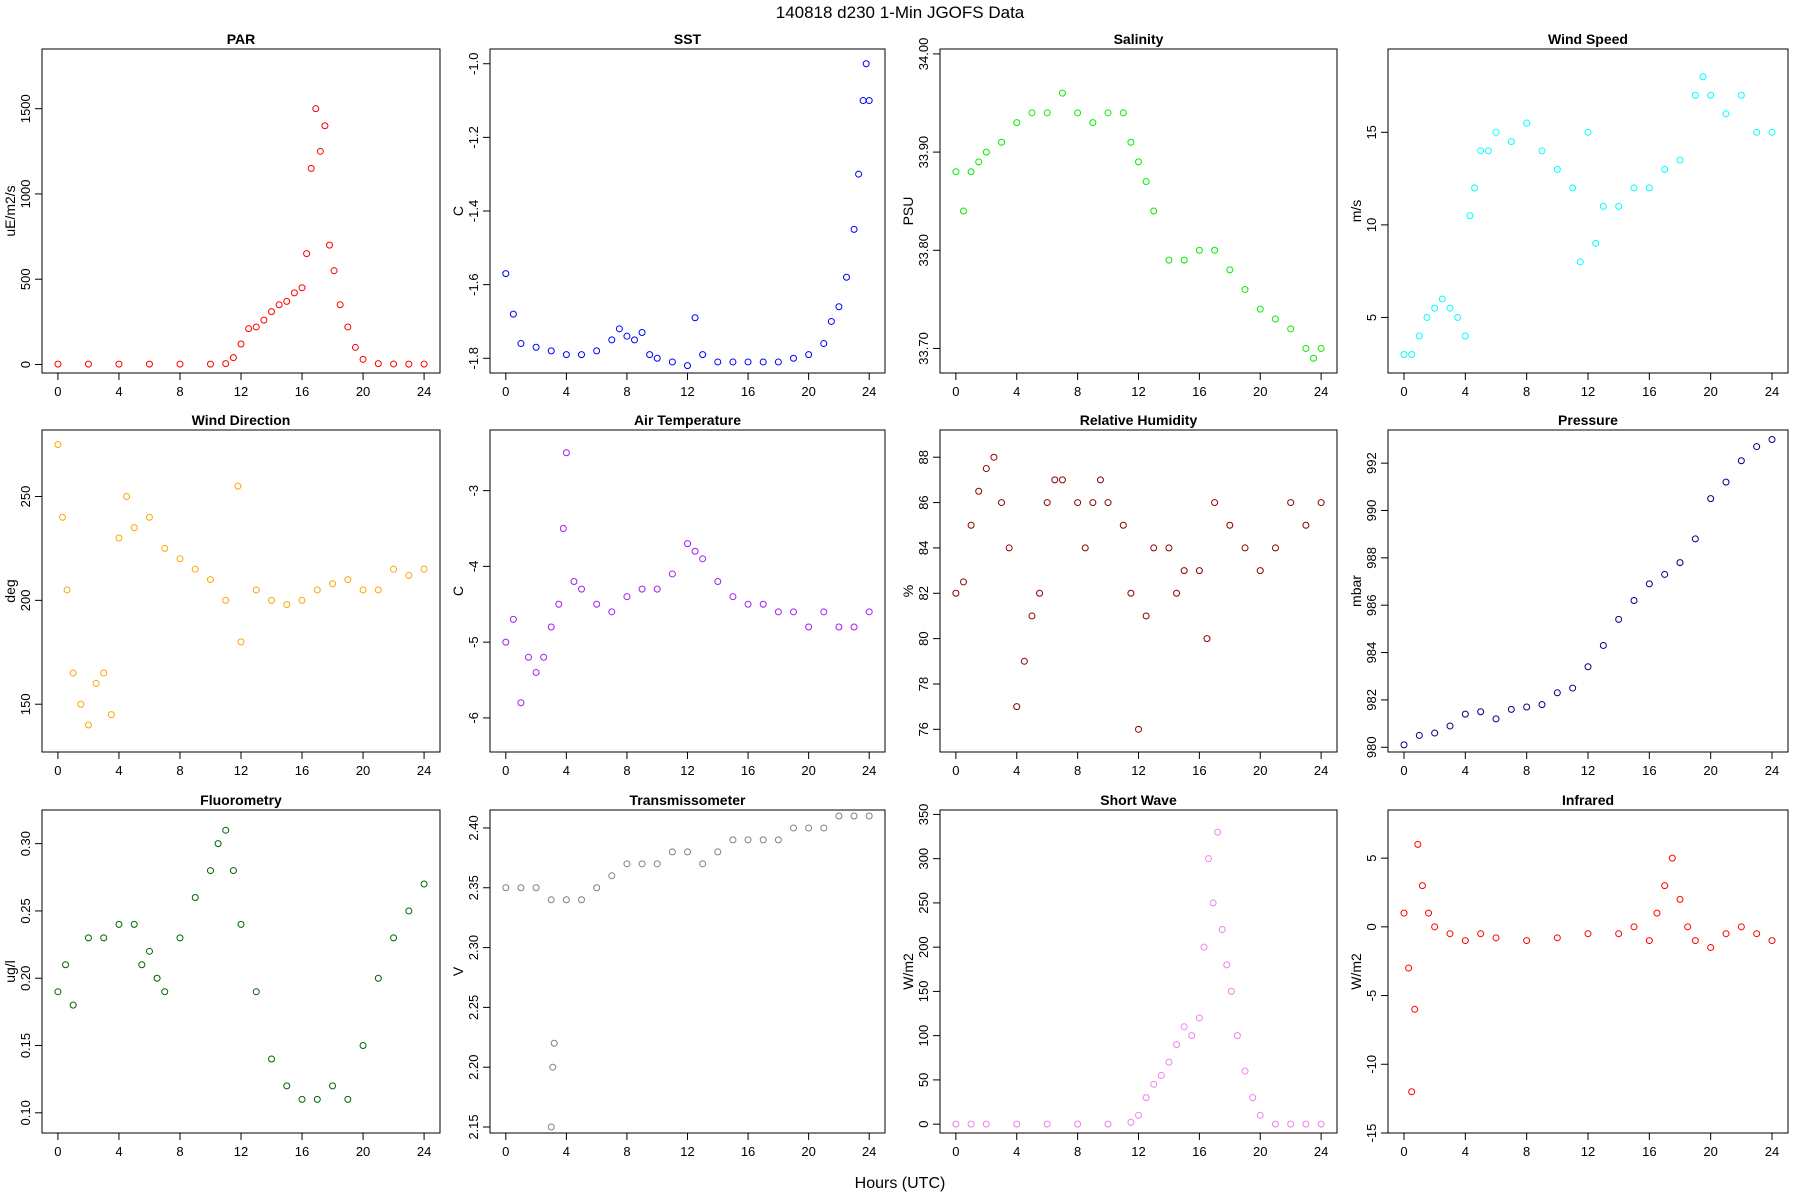 This screenshot has width=1800, height=1200. Describe the element at coordinates (363, 1151) in the screenshot. I see `fluorometry-x-tick-label: 20` at that location.